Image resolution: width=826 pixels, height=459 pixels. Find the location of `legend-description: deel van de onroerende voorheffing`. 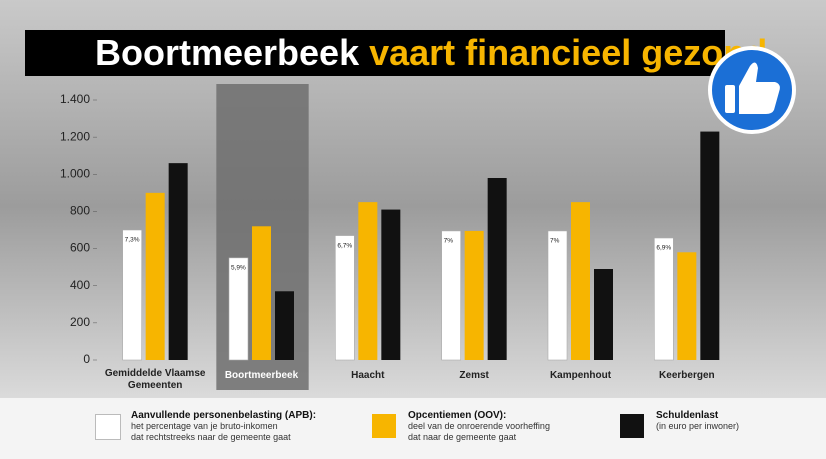

legend-description: deel van de onroerende voorheffing is located at coordinates (479, 426).